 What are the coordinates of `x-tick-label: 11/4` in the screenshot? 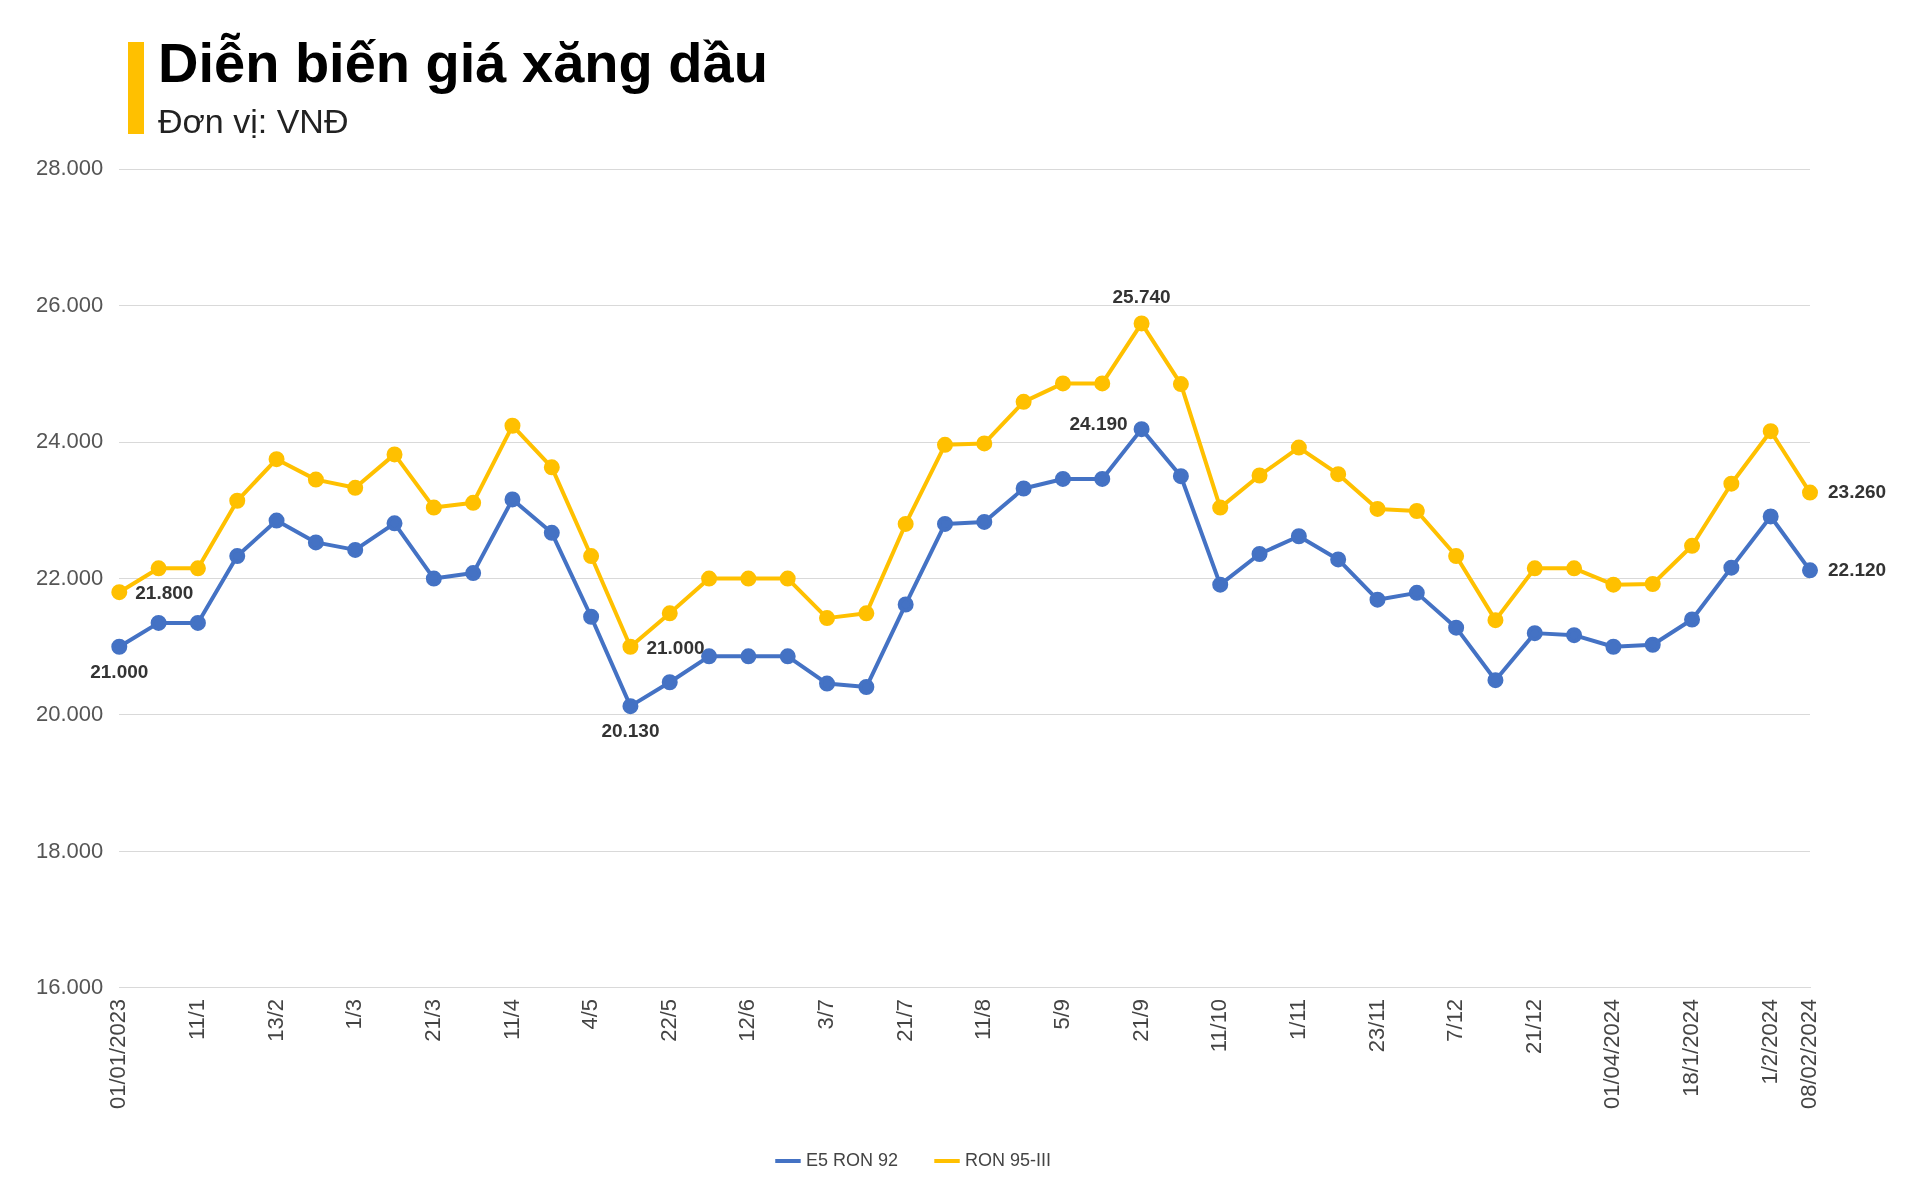 It's located at (511, 1019).